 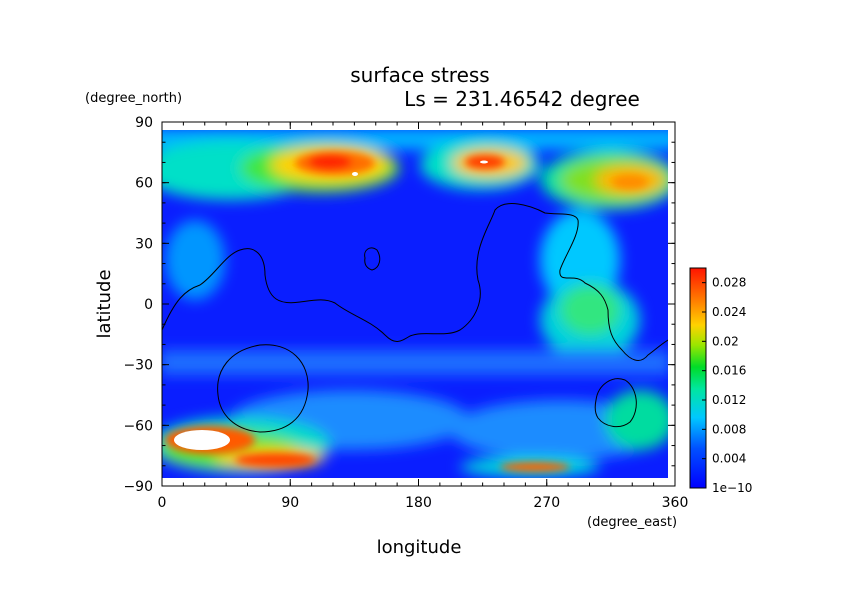 I want to click on x-tick-label: 180, so click(x=418, y=503).